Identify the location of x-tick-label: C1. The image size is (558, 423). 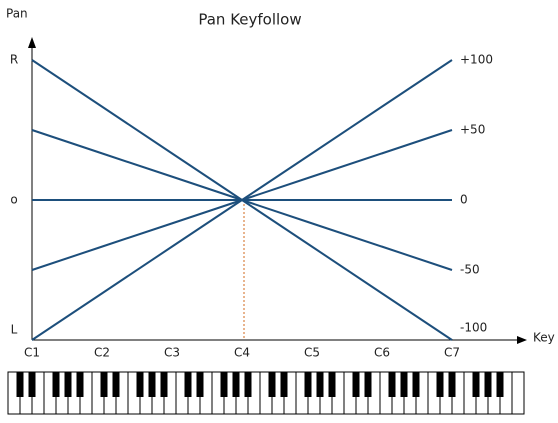
(32, 353).